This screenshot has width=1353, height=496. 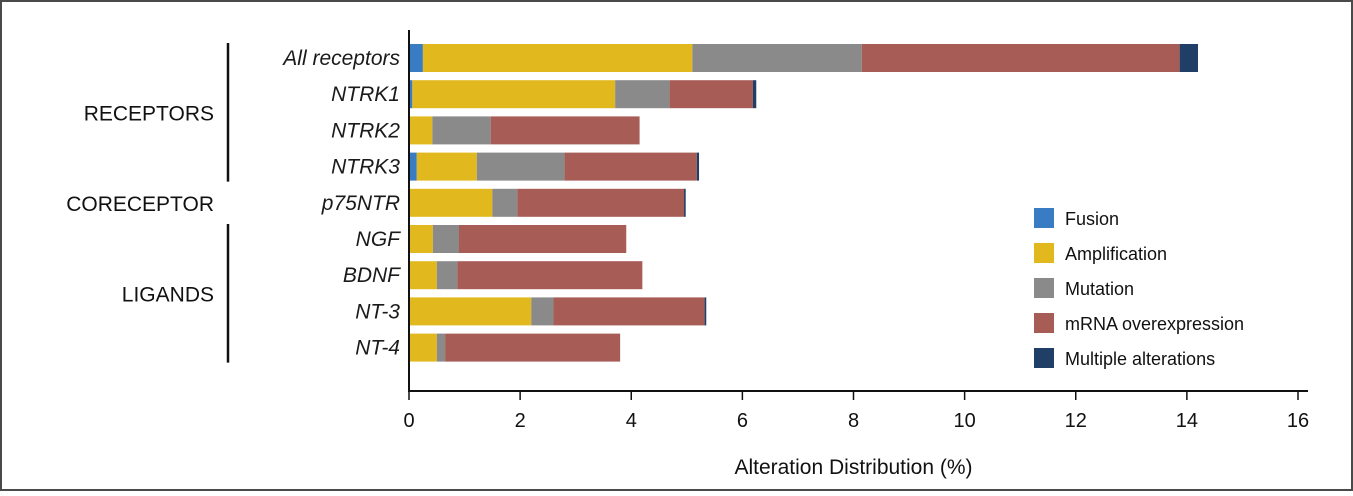 What do you see at coordinates (1140, 359) in the screenshot?
I see `legend-label-multiple-alterations: Multiple alterations` at bounding box center [1140, 359].